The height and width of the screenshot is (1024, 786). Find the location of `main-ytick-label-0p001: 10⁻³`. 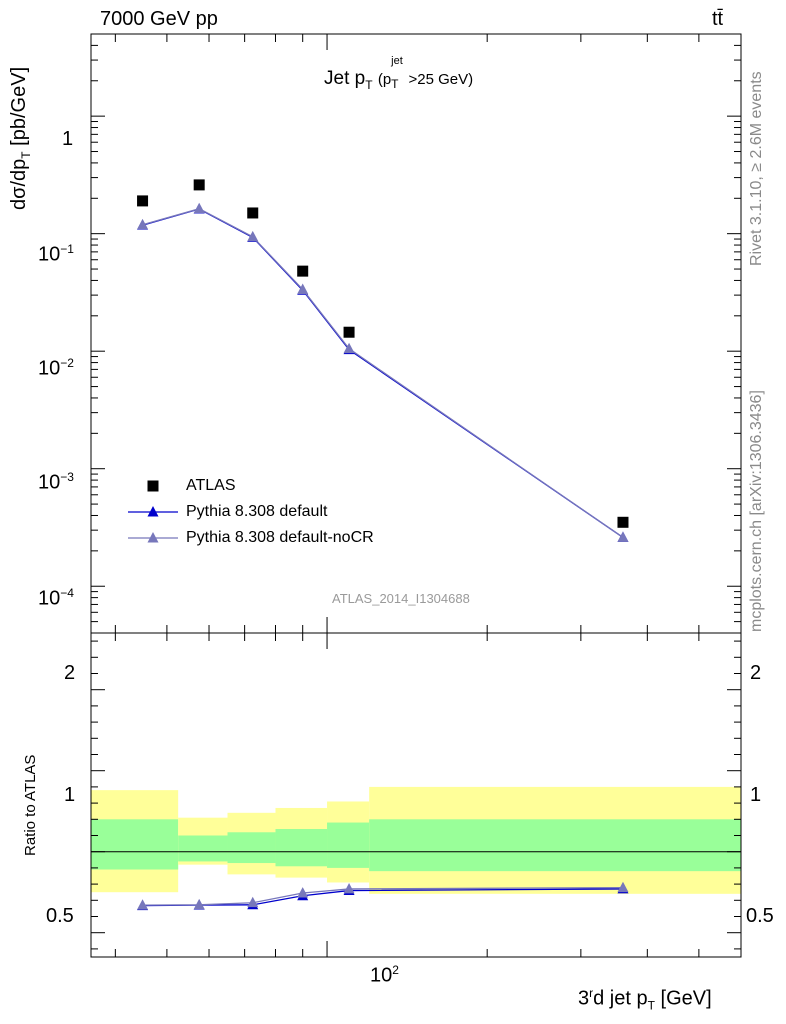

main-ytick-label-0p001: 10⁻³ is located at coordinates (56, 482).